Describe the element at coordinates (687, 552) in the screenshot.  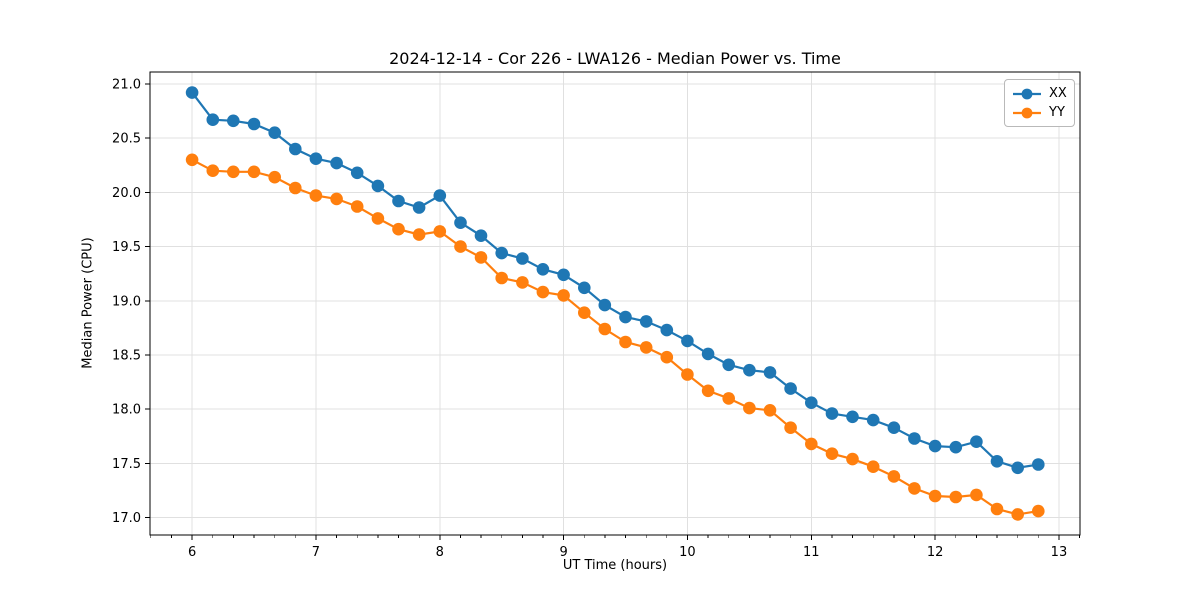
I see `x-tick-label: 10` at that location.